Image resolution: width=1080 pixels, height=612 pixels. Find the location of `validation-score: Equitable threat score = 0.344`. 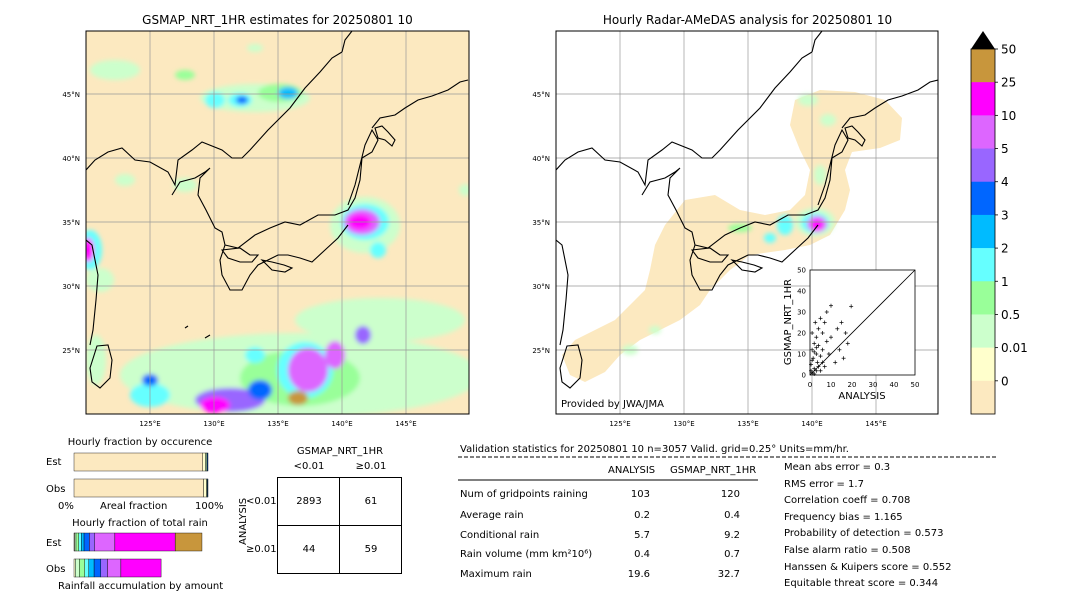

validation-score: Equitable threat score = 0.344 is located at coordinates (861, 584).